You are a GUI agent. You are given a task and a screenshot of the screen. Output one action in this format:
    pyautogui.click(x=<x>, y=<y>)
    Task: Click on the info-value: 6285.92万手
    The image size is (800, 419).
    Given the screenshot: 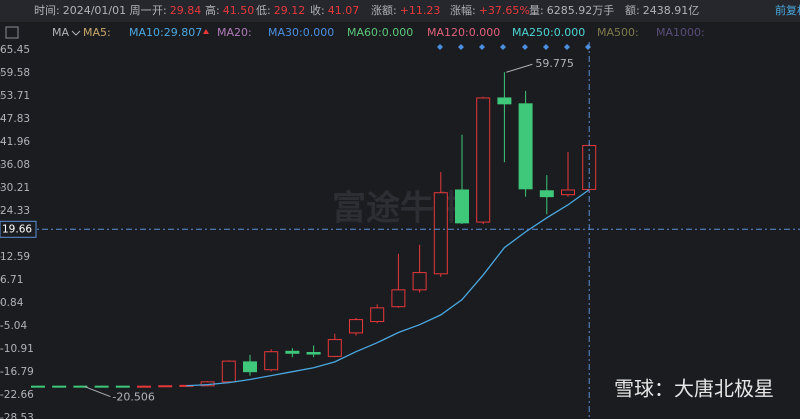 What is the action you would take?
    pyautogui.click(x=581, y=10)
    